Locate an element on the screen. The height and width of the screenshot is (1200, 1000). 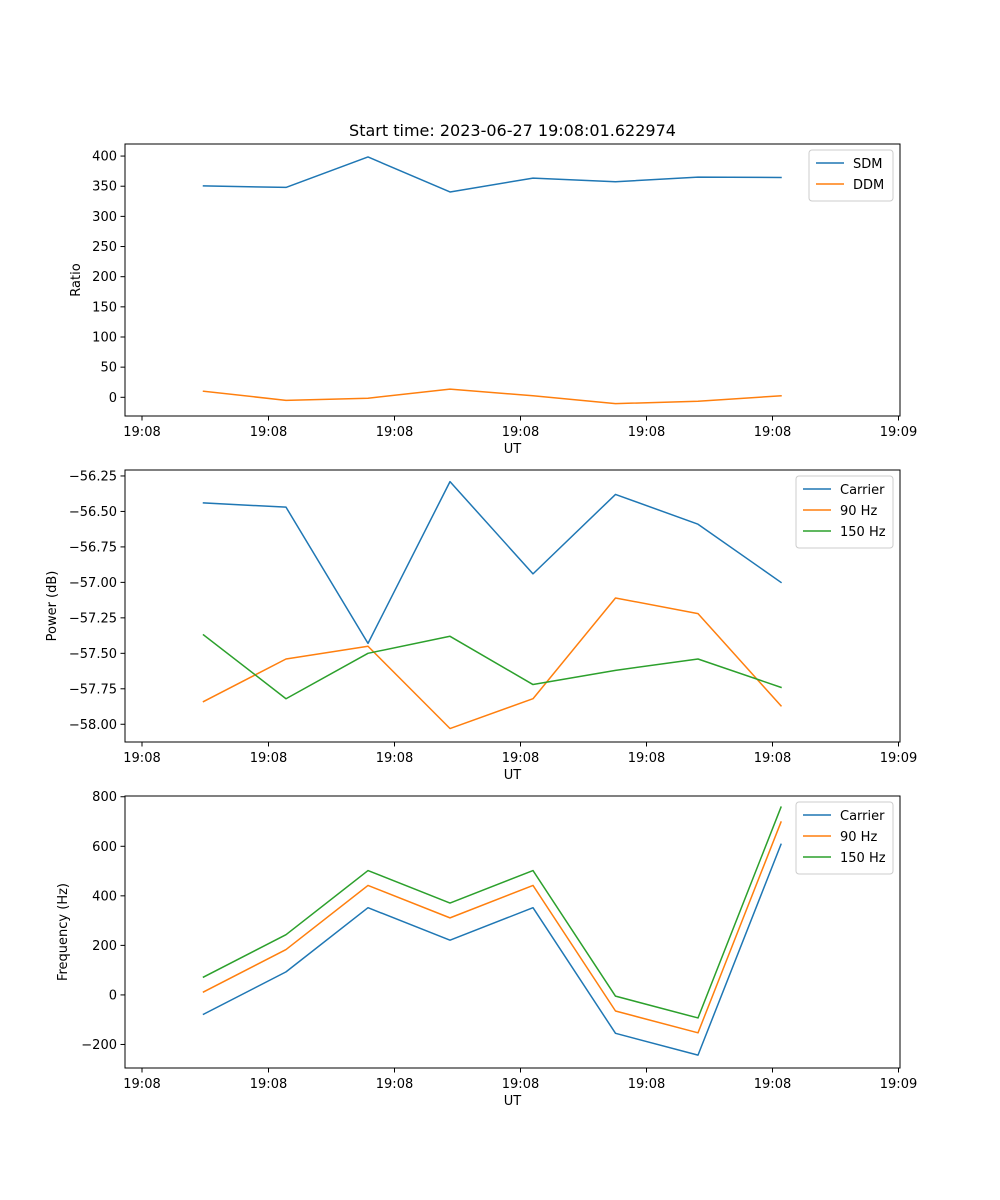
y-tick-label: −57.00 is located at coordinates (93, 583).